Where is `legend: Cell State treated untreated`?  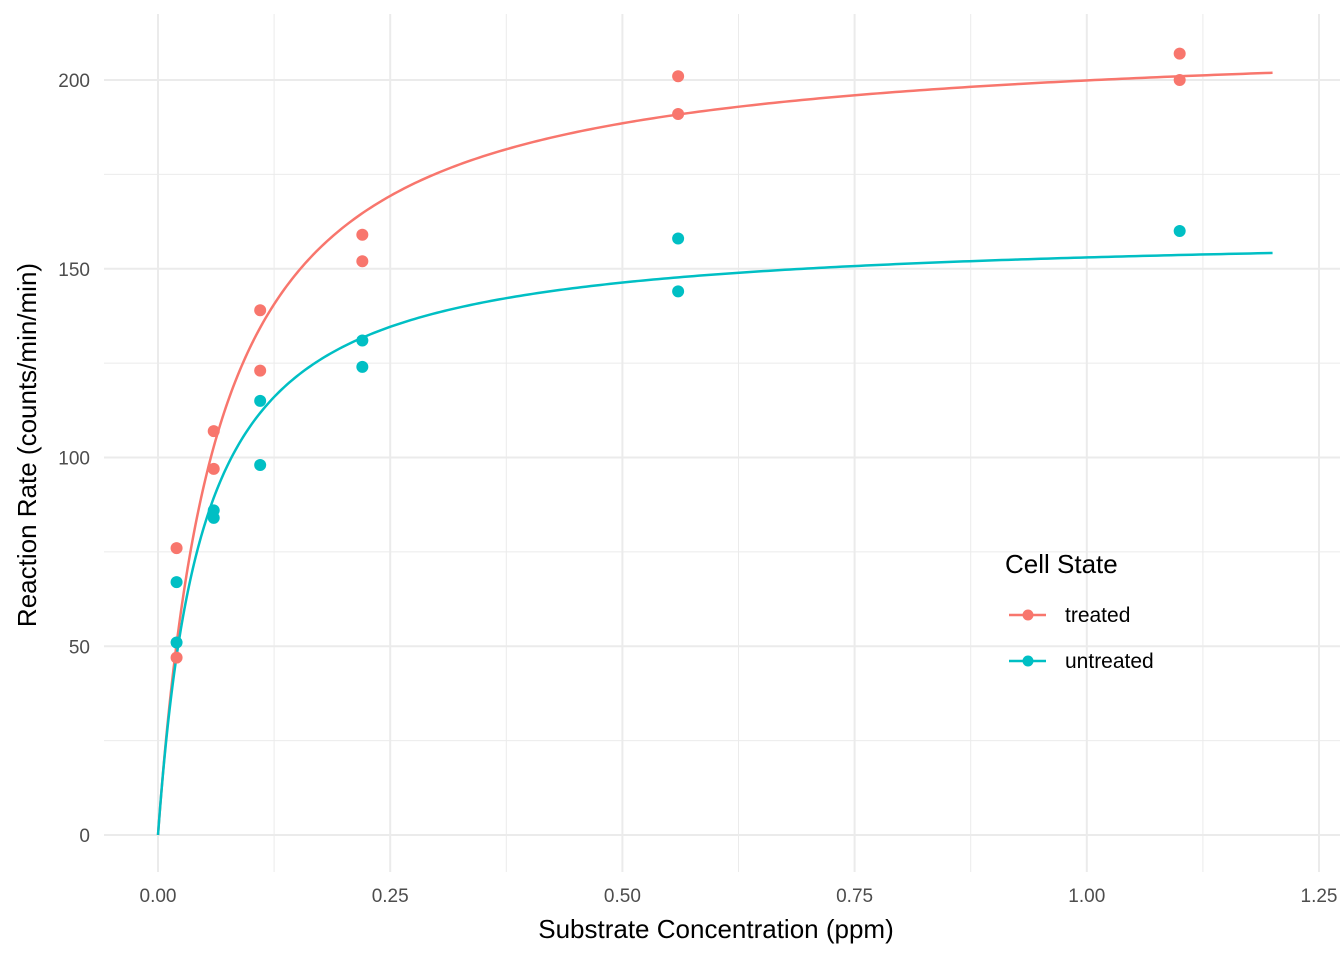
legend: Cell State treated untreated is located at coordinates (1079, 611).